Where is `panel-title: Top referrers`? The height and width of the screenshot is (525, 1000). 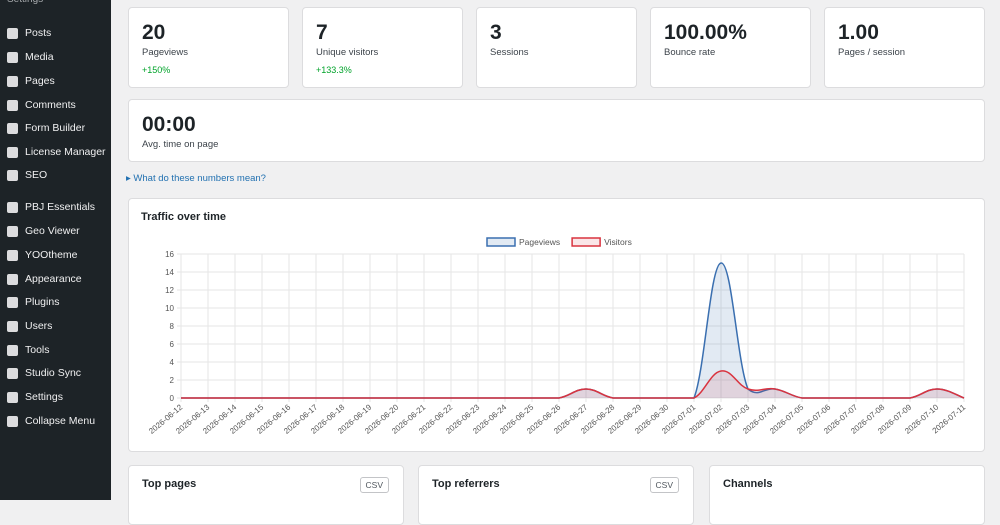
panel-title: Top referrers is located at coordinates (466, 484).